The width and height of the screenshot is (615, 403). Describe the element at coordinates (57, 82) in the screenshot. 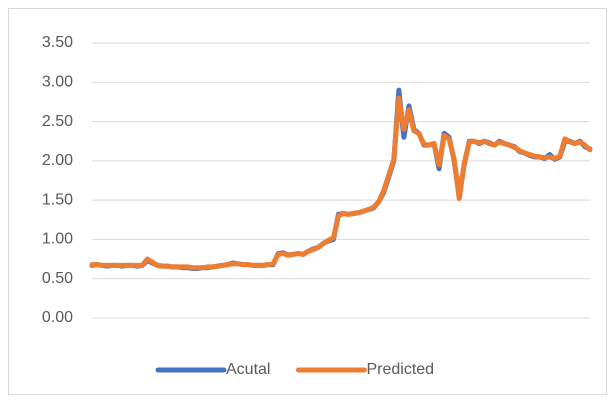

I see `y-tick-label: 3.00` at that location.